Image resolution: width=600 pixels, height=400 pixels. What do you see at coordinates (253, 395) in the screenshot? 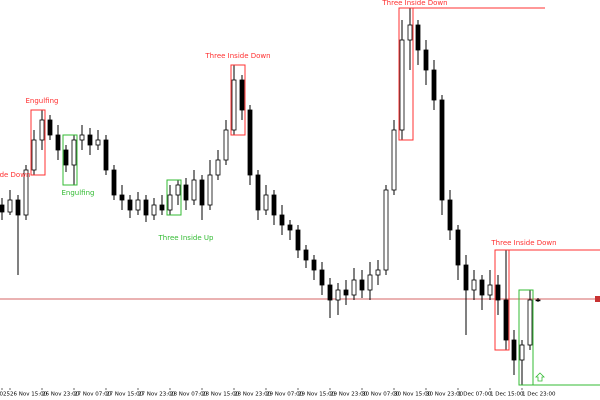
I see `x-tick-label: 28 Nov 23:00` at bounding box center [253, 395].